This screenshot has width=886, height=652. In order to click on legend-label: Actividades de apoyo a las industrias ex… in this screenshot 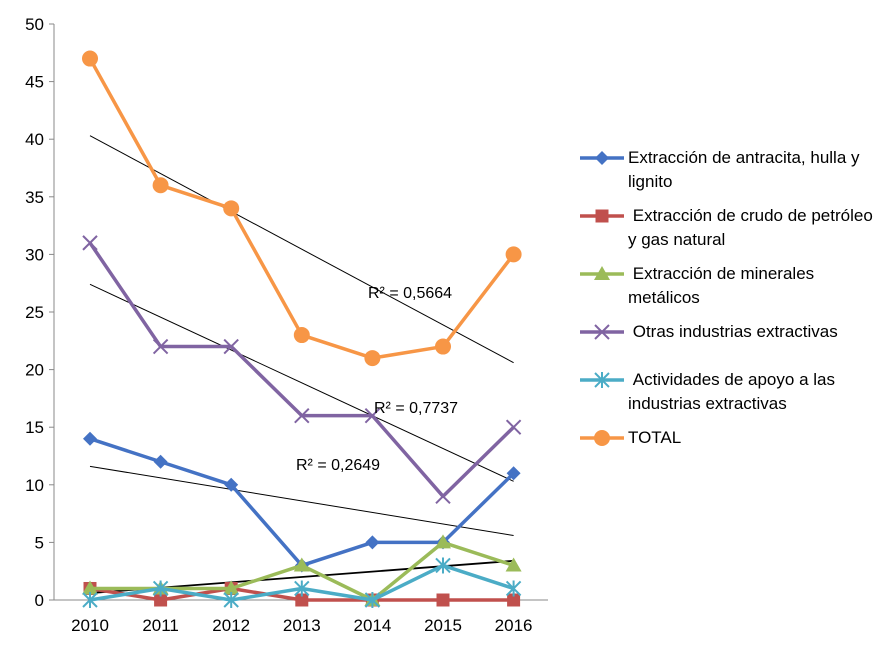, I will do `click(734, 391)`.